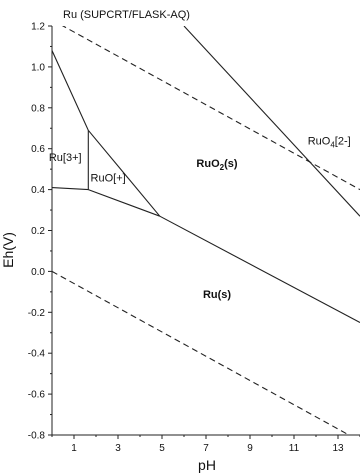 This screenshot has height=476, width=360. Describe the element at coordinates (38, 27) in the screenshot. I see `y-tick-label: 1.2` at that location.